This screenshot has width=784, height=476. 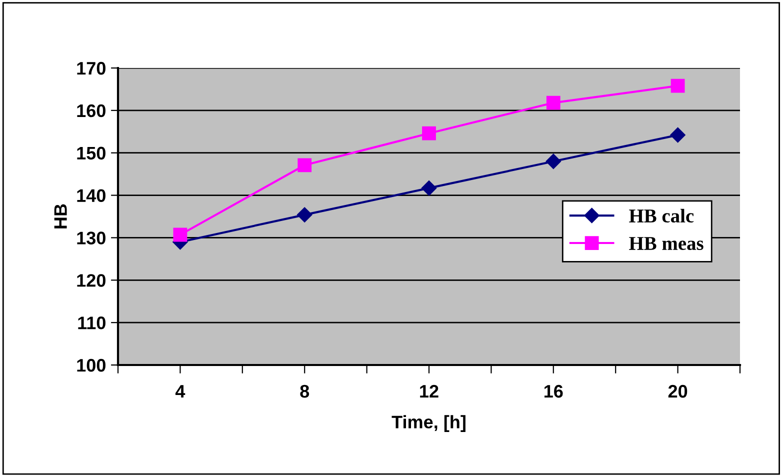 I want to click on x-tick-label: 20, so click(x=678, y=391).